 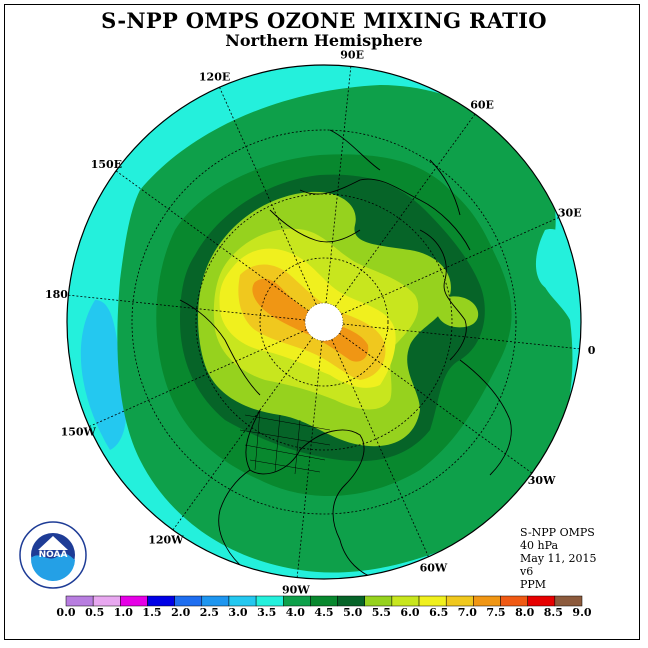 I want to click on scale-tick-label: 4.0, so click(x=295, y=612).